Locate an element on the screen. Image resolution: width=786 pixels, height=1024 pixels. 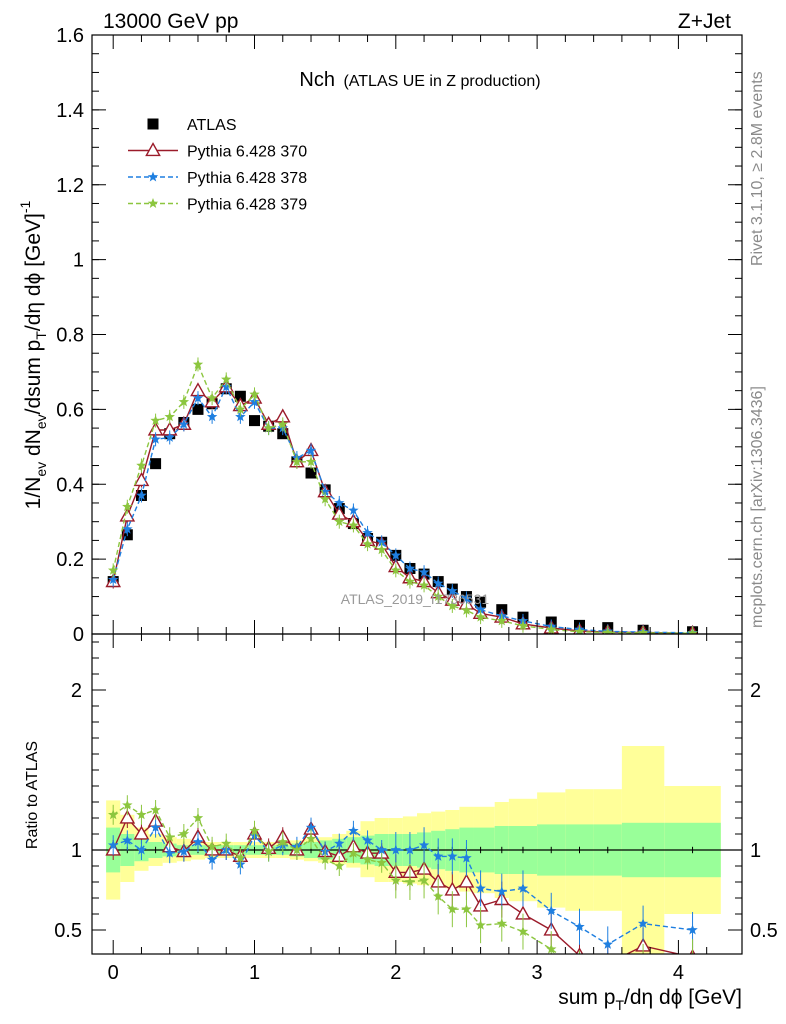
legend-marker-atlas is located at coordinates (153, 124).